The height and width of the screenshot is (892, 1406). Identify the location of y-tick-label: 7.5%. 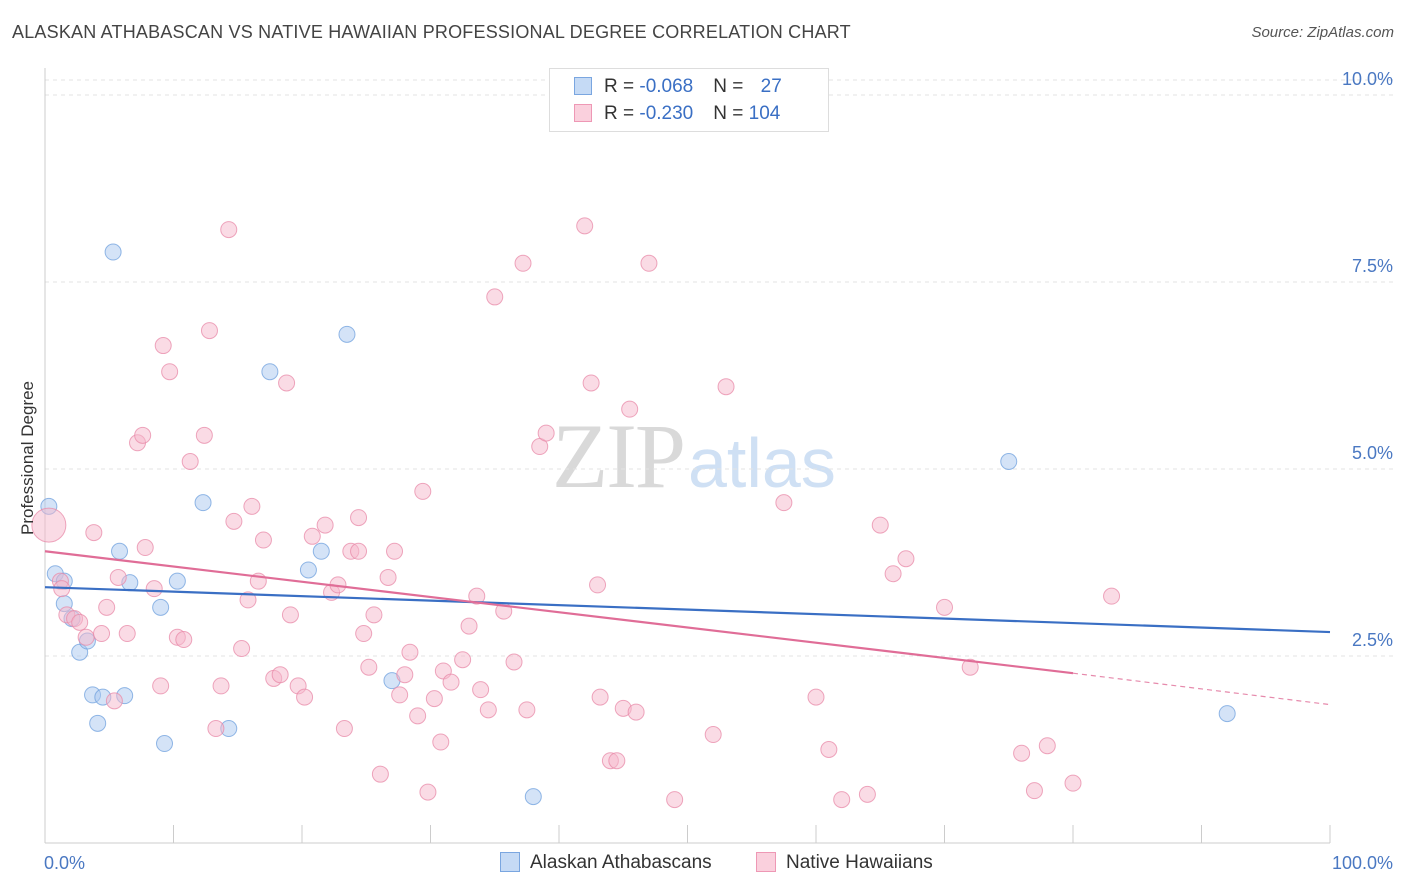
(1372, 266).